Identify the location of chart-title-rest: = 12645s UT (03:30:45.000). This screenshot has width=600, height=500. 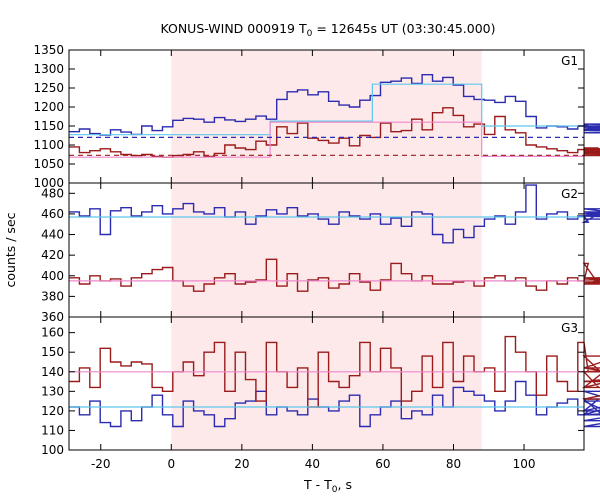
(403, 28).